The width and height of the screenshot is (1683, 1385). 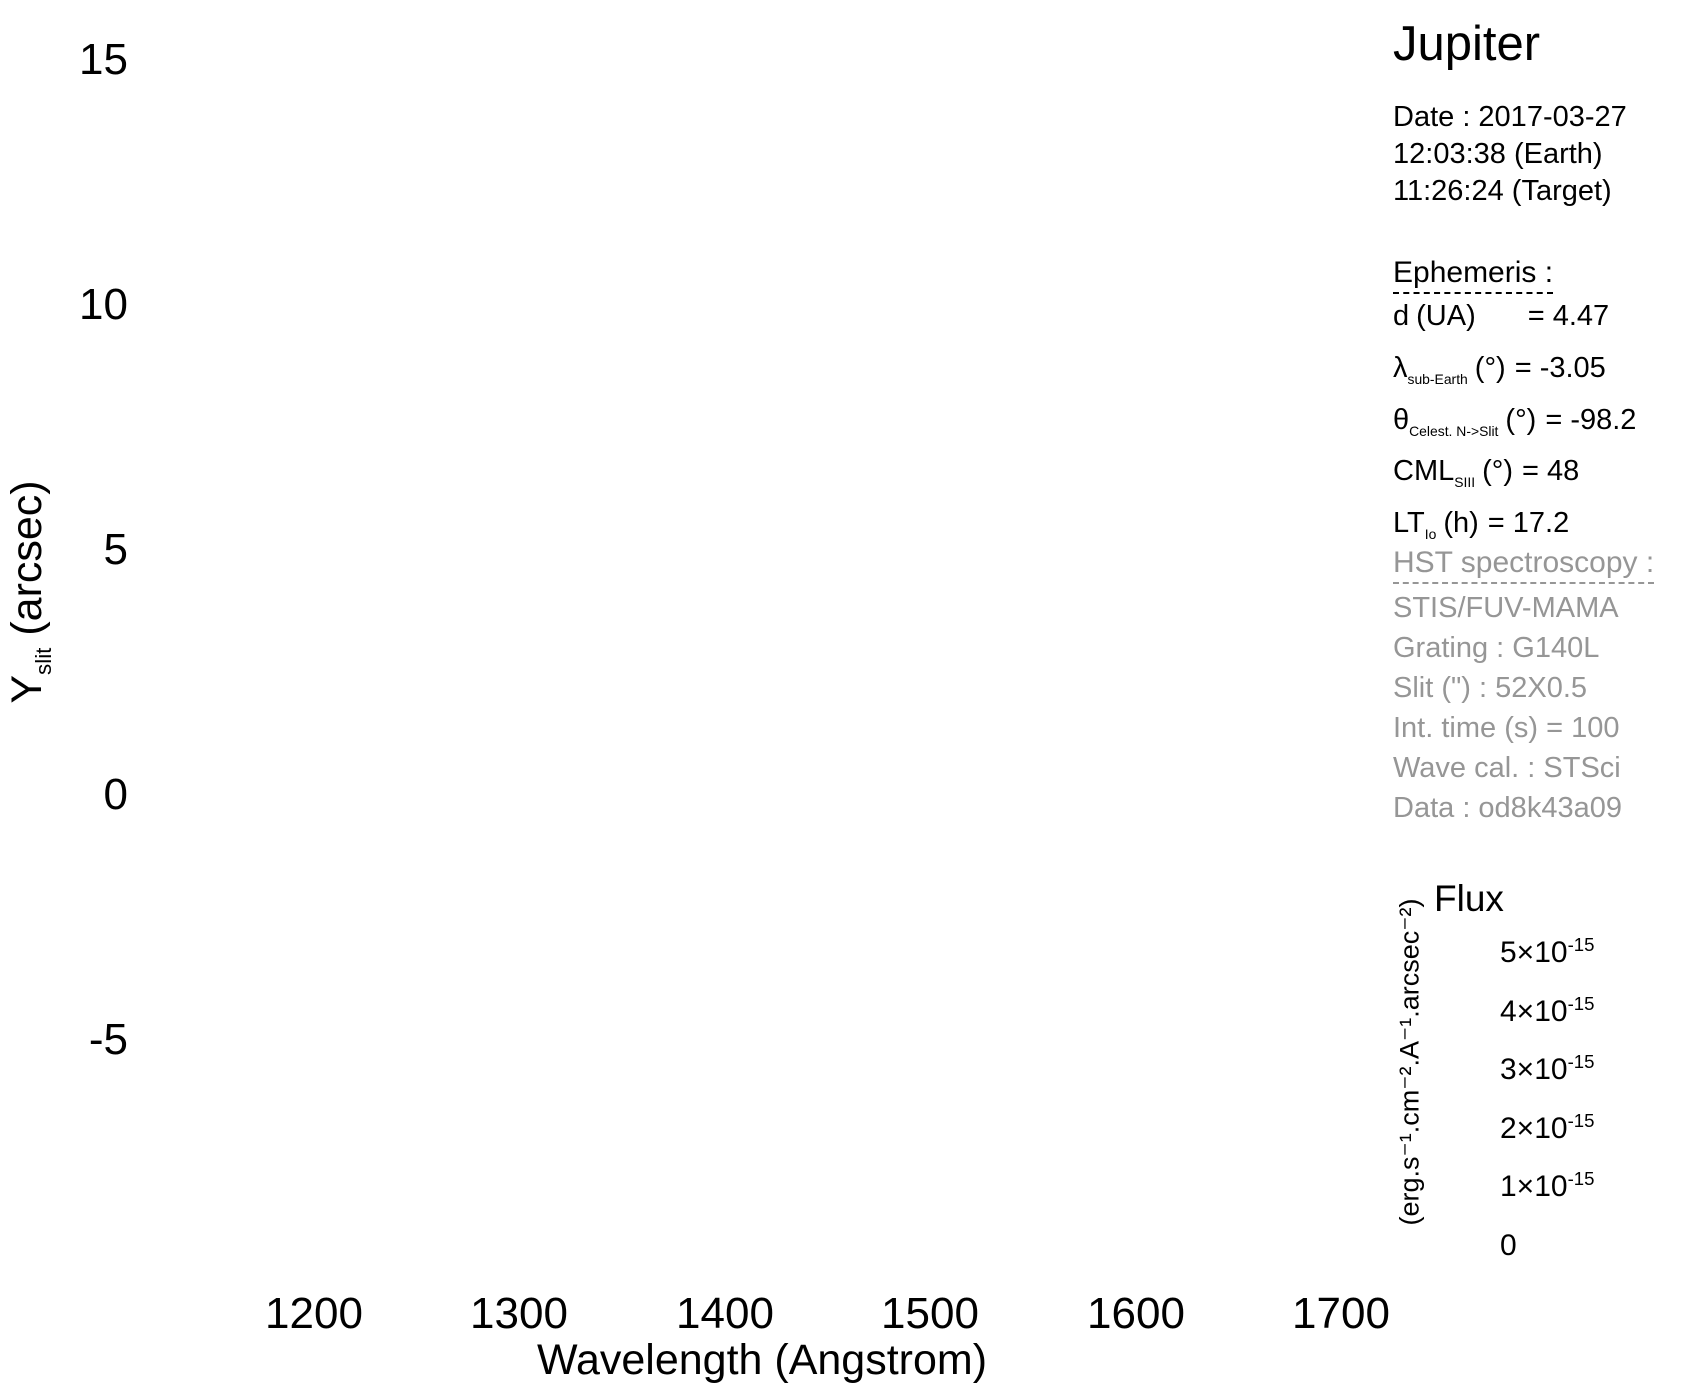 I want to click on y-axis-title-main: Y, so click(x=27, y=689).